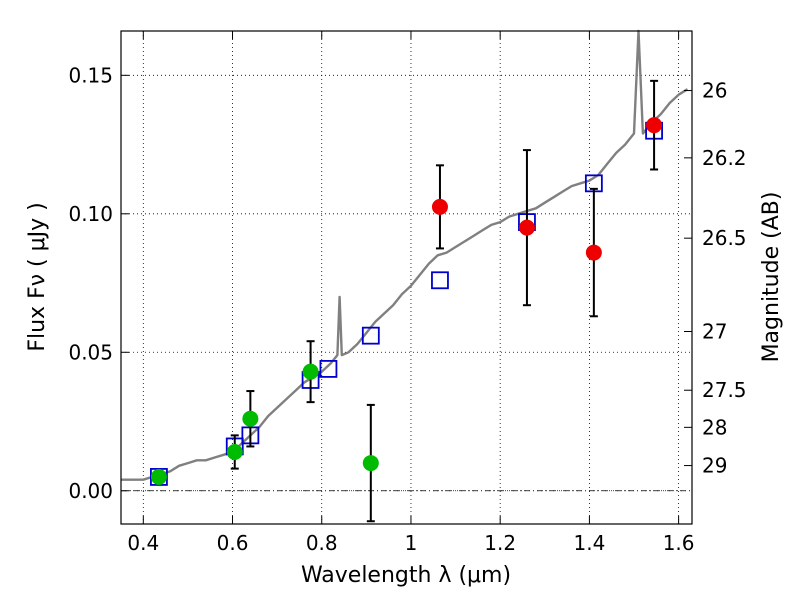  Describe the element at coordinates (90, 352) in the screenshot. I see `y-tick-label: 0.05` at that location.